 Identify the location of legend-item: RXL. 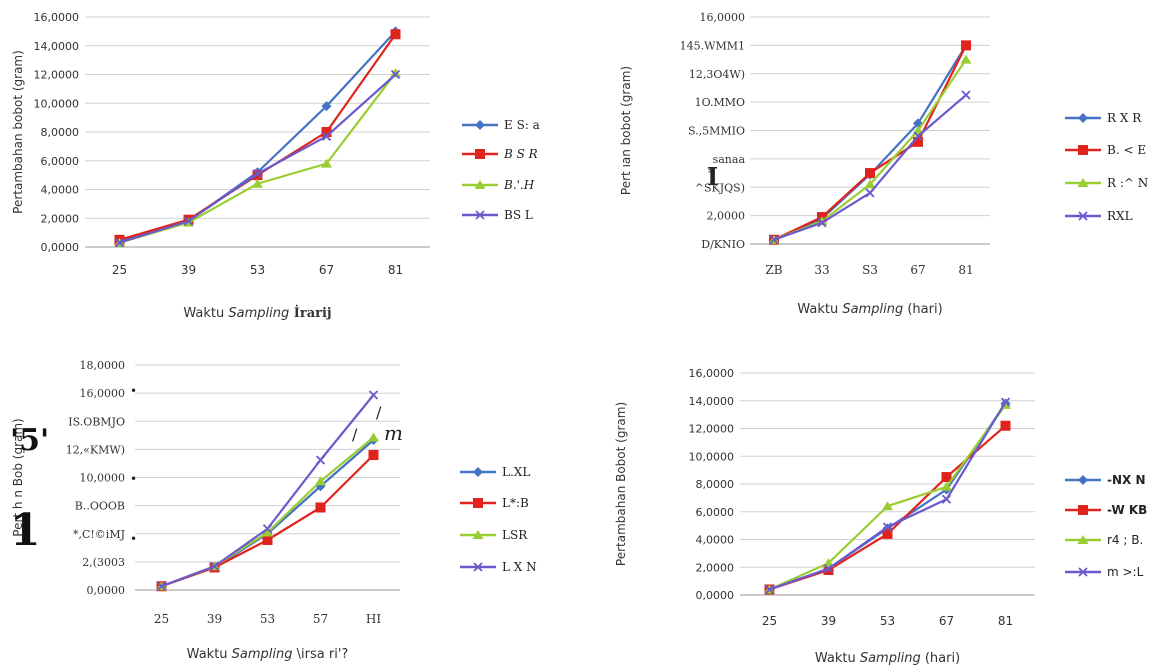
(1099, 216).